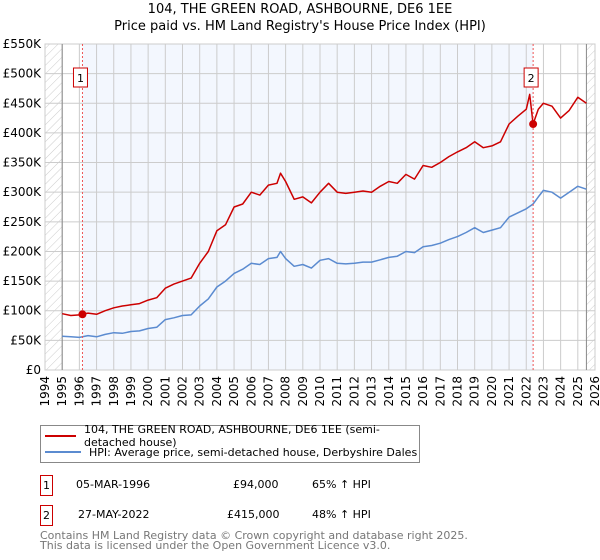  What do you see at coordinates (54, 207) in the screenshot?
I see `no-data-hatch-left` at bounding box center [54, 207].